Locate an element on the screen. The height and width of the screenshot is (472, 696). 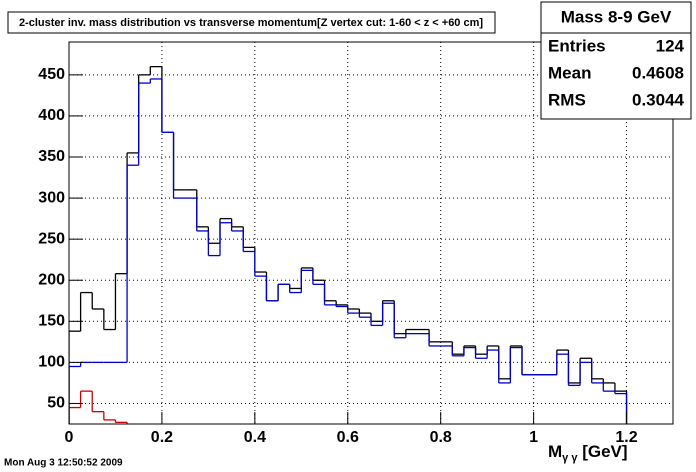
y-tick-label: 450 is located at coordinates (51, 74).